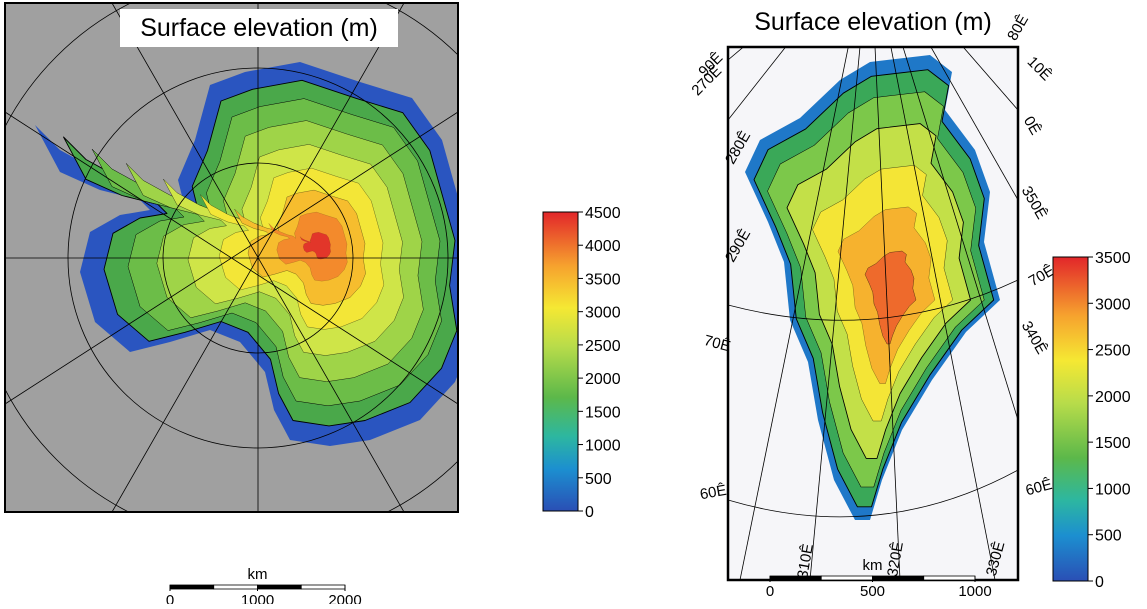 The image size is (1147, 609). Describe the element at coordinates (717, 343) in the screenshot. I see `graticule-label: 70Ê` at that location.